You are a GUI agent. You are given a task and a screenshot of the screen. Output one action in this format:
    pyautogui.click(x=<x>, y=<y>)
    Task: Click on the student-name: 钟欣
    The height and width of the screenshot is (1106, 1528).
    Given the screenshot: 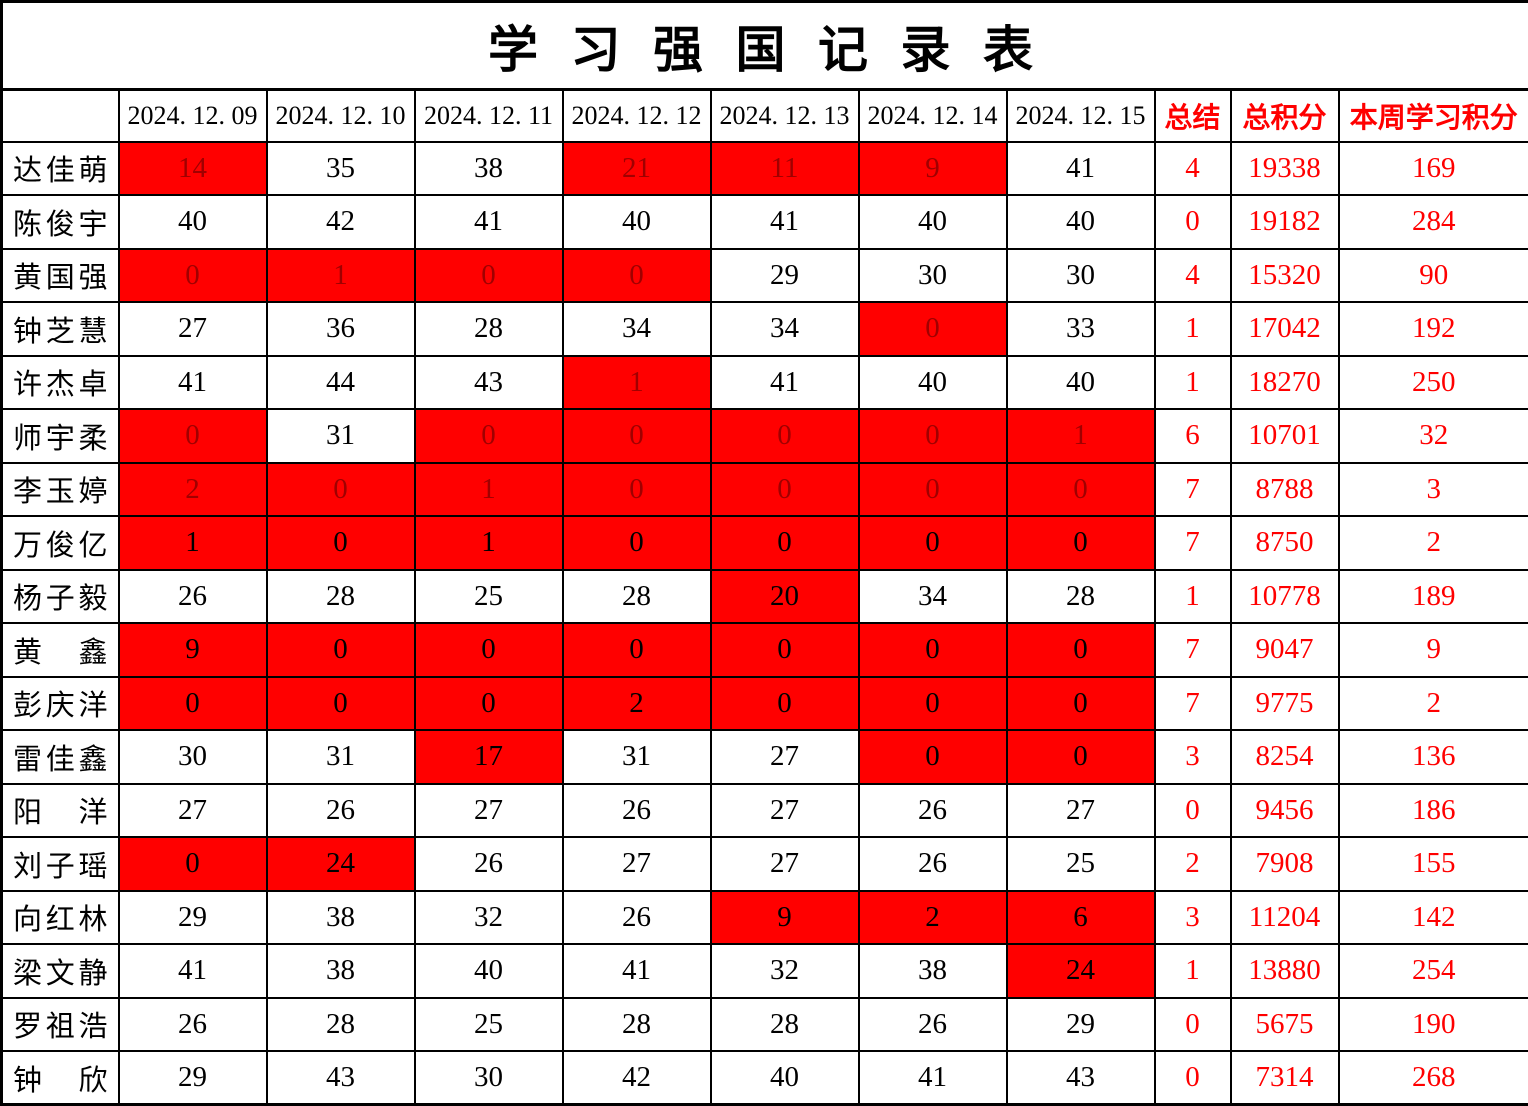 What is the action you would take?
    pyautogui.click(x=60, y=1078)
    